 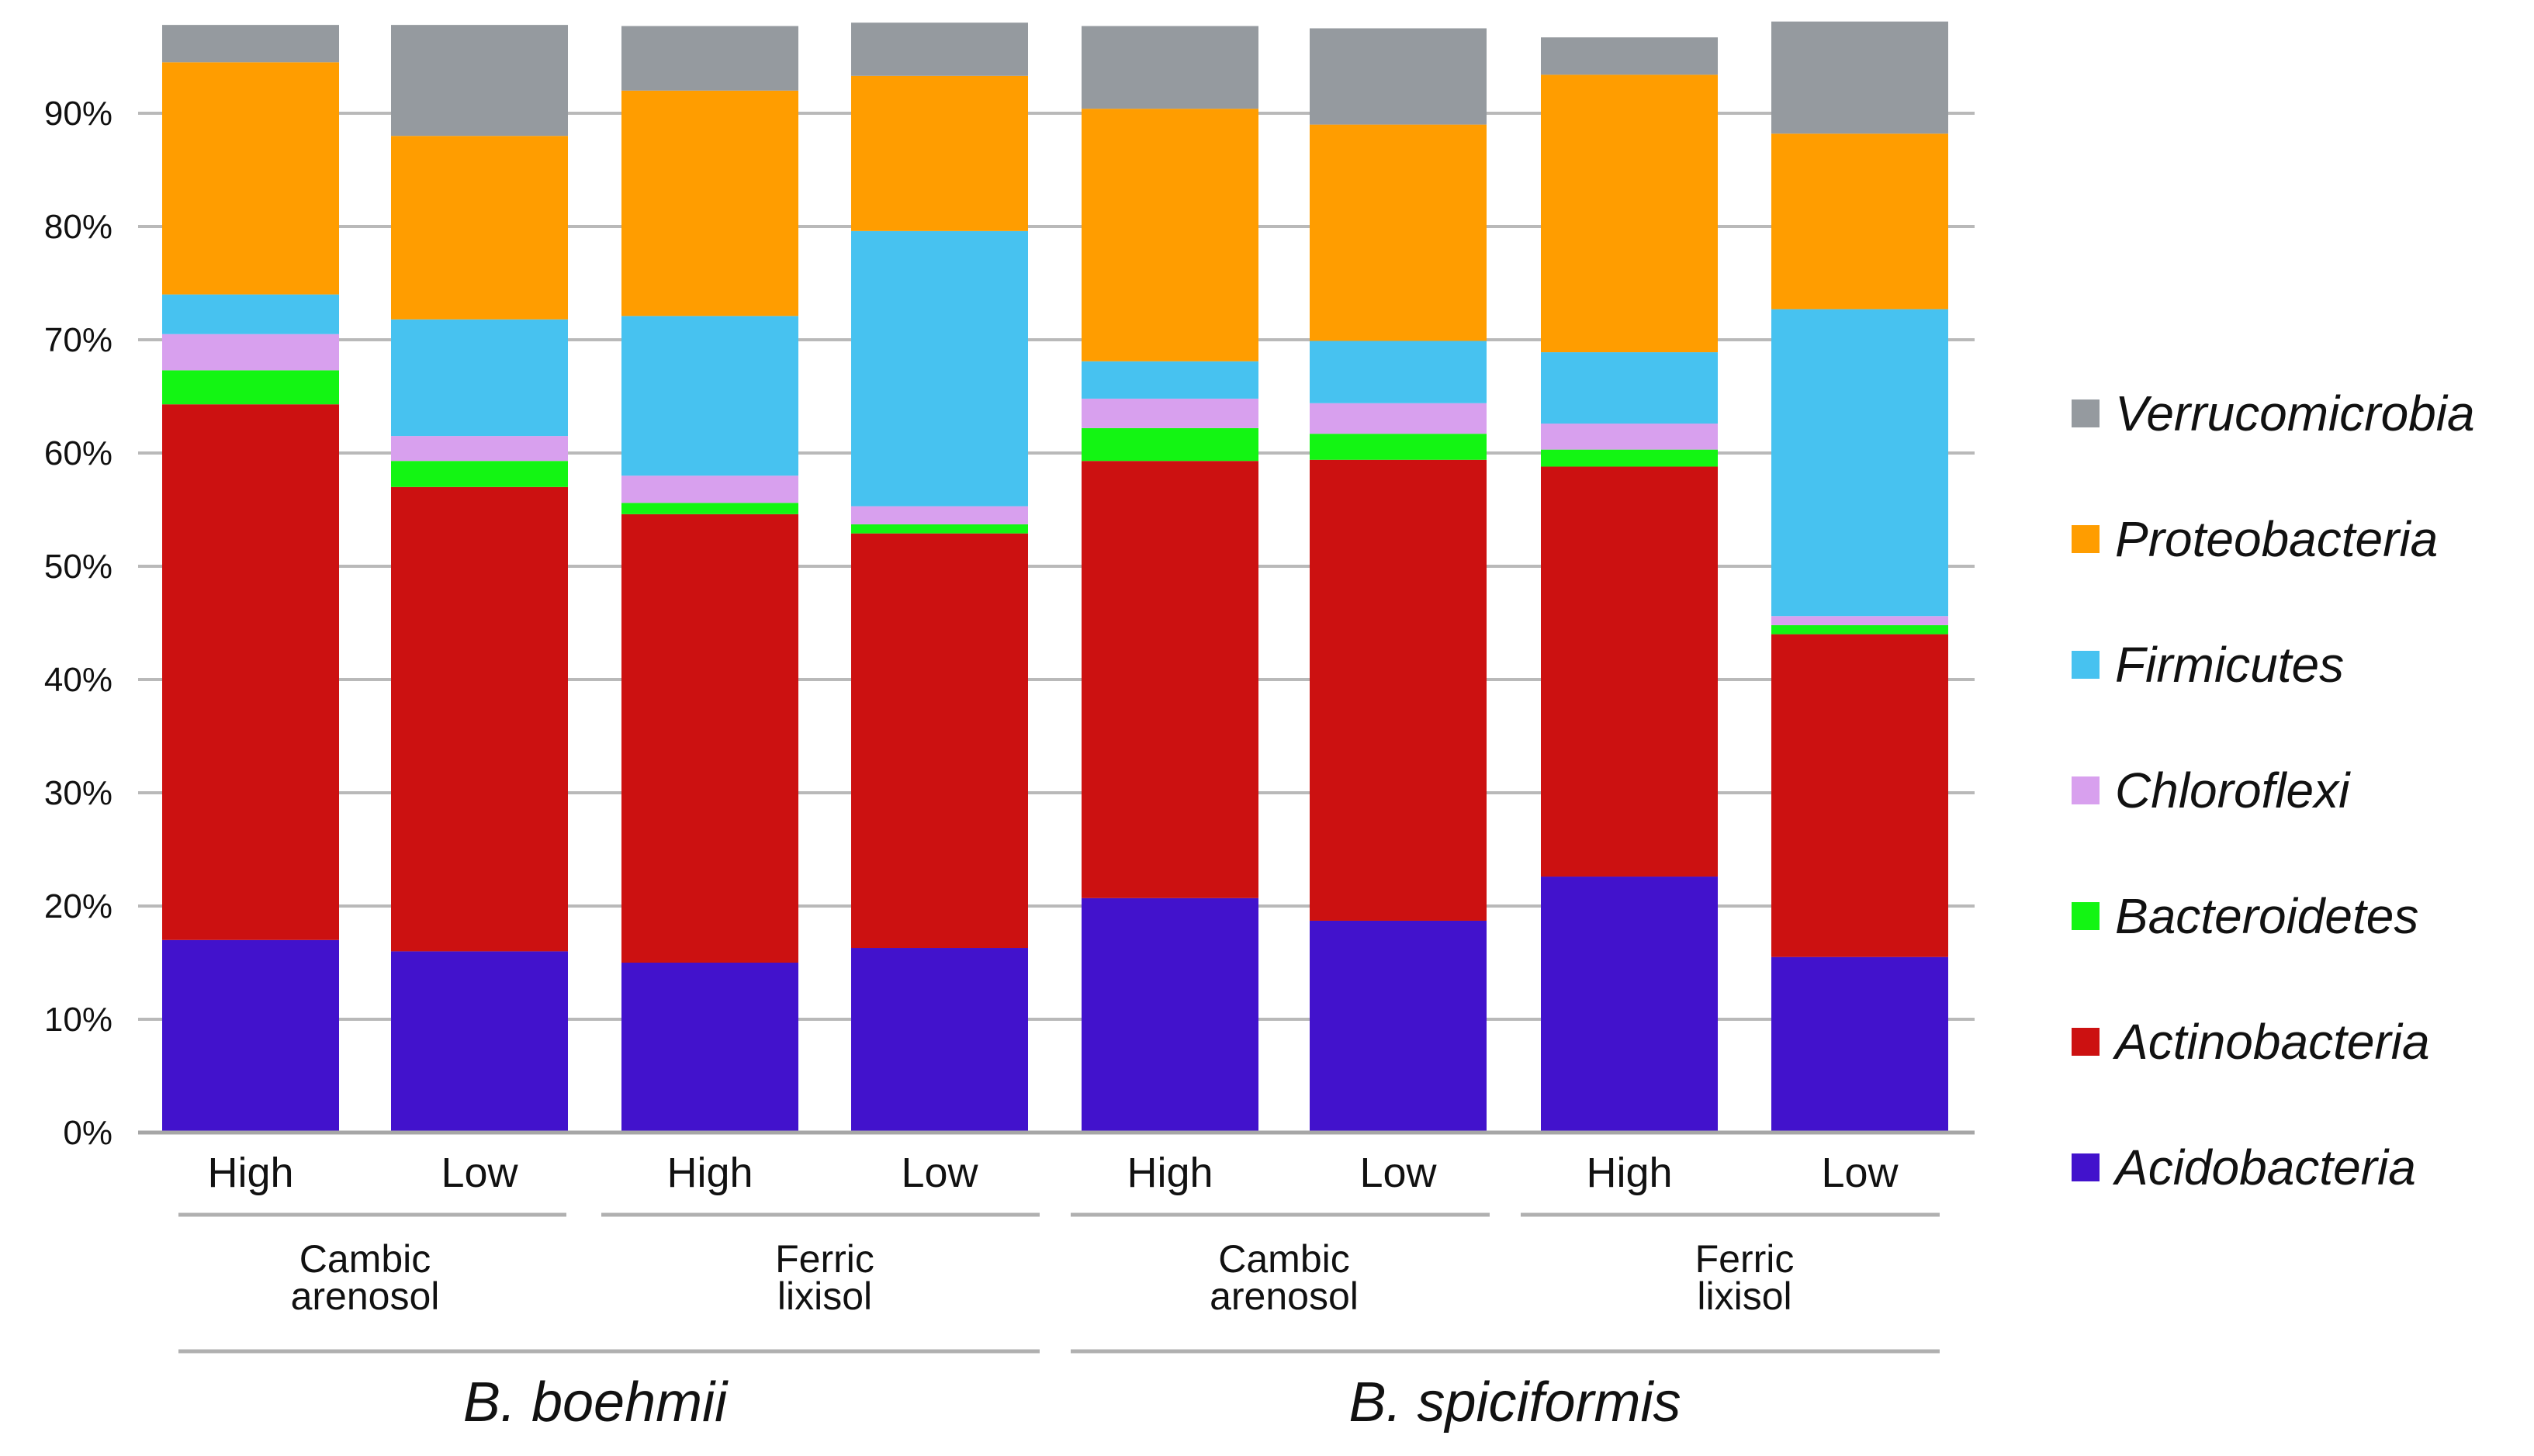 I want to click on legend-label: Verrucomicrobia, so click(x=2295, y=413).